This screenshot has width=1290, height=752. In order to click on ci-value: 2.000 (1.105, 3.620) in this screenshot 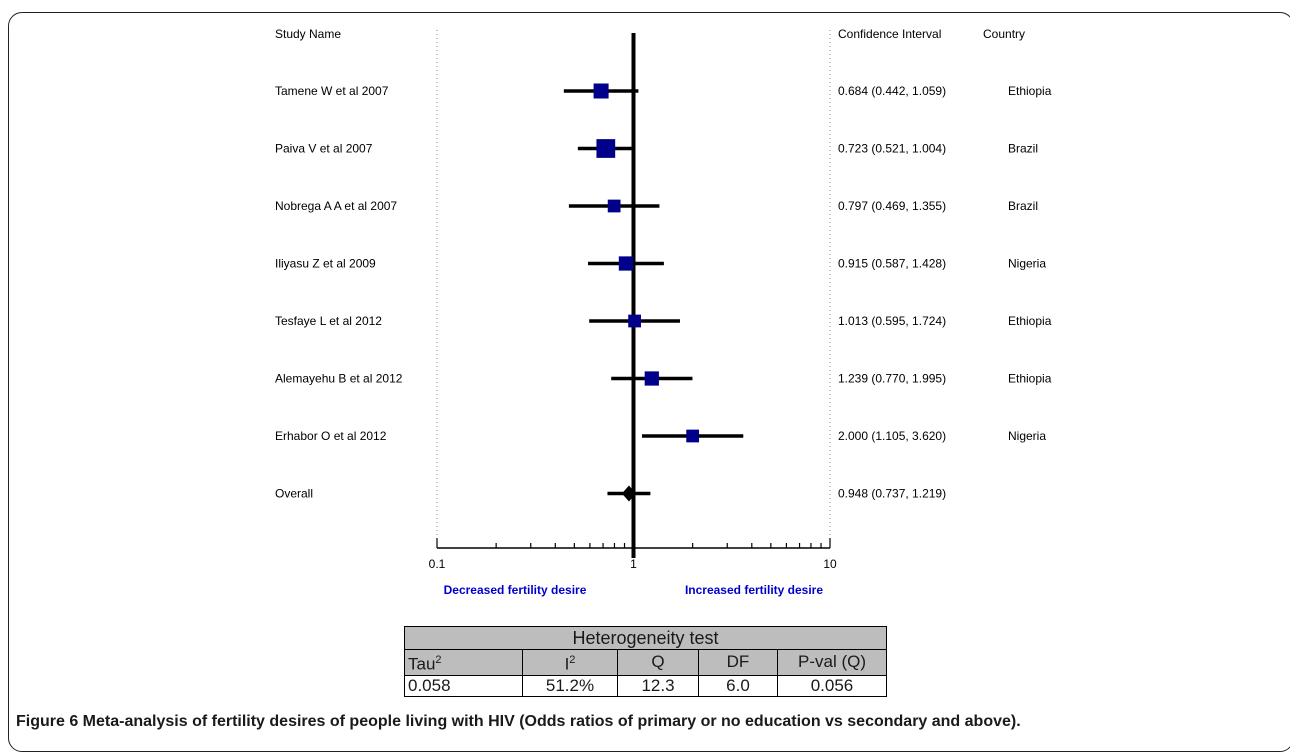, I will do `click(892, 436)`.